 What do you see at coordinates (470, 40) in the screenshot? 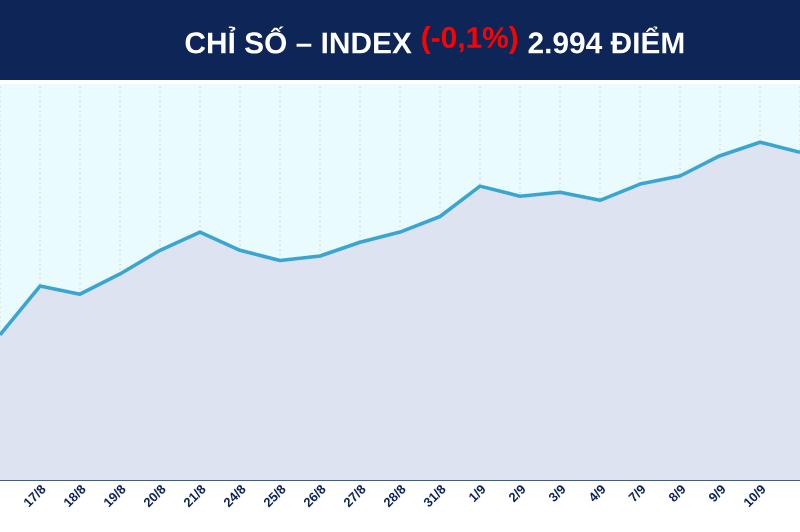
I see `text: (-0,1%)` at bounding box center [470, 40].